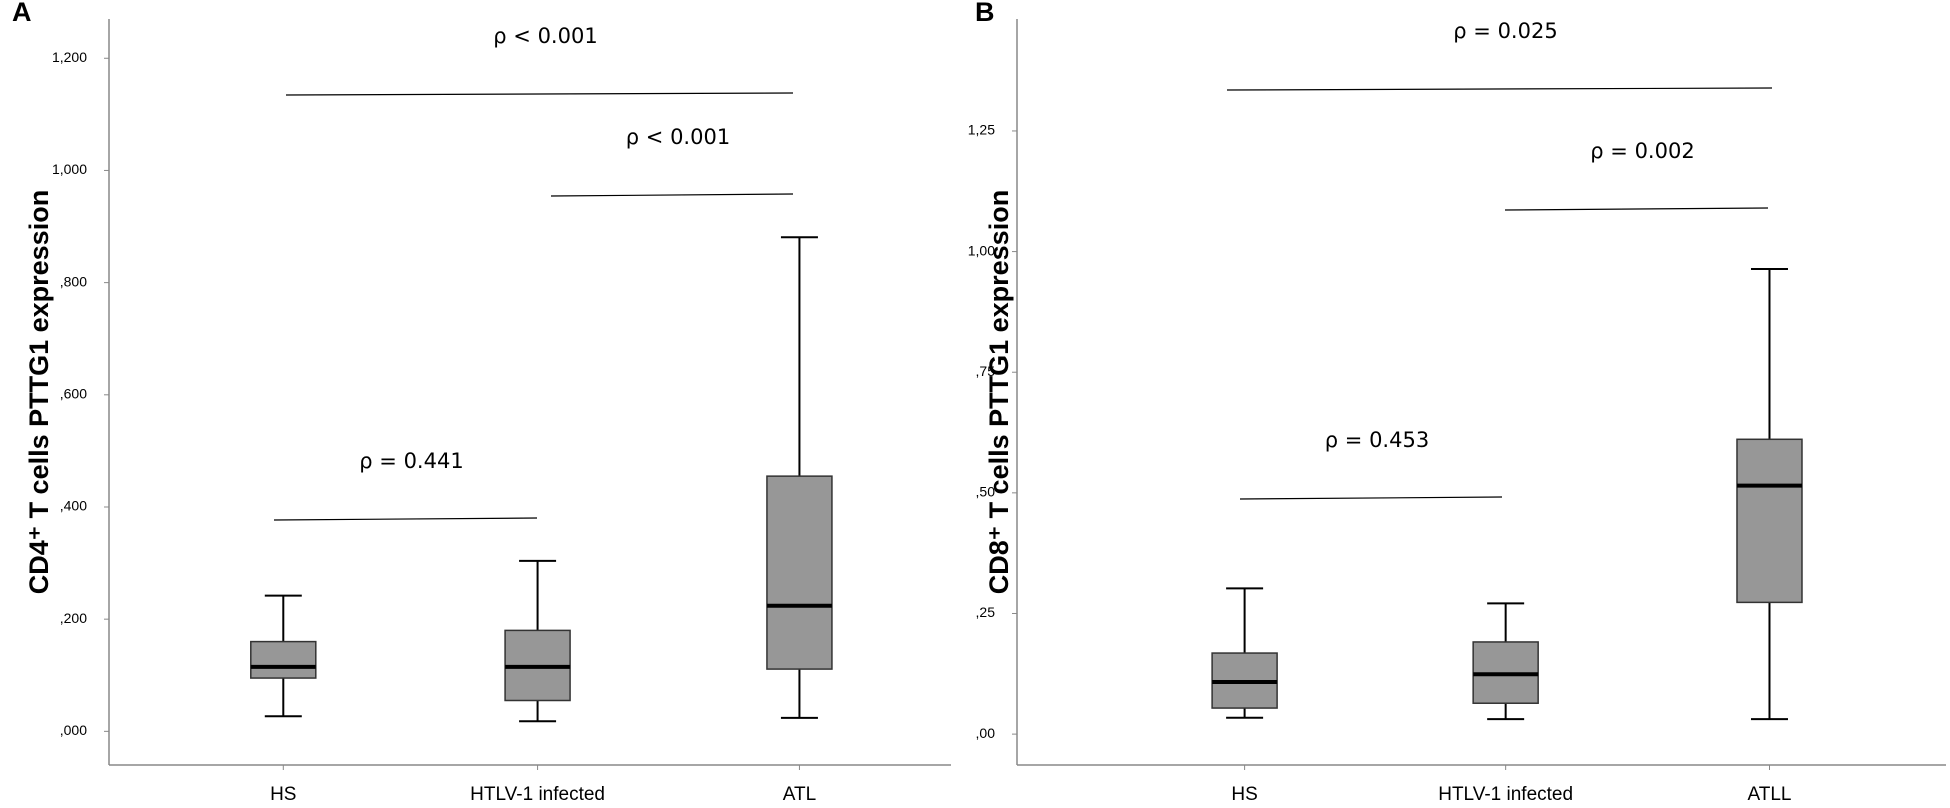 The height and width of the screenshot is (808, 1950). I want to click on y-tick-label: ,400, so click(73, 506).